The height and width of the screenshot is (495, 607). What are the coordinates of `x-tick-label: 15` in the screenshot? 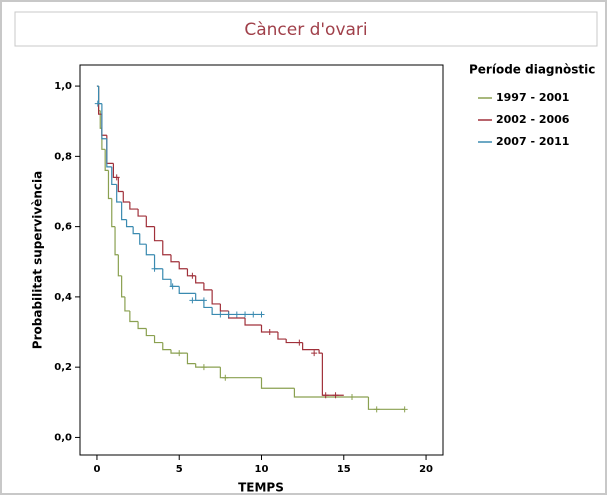 It's located at (344, 469).